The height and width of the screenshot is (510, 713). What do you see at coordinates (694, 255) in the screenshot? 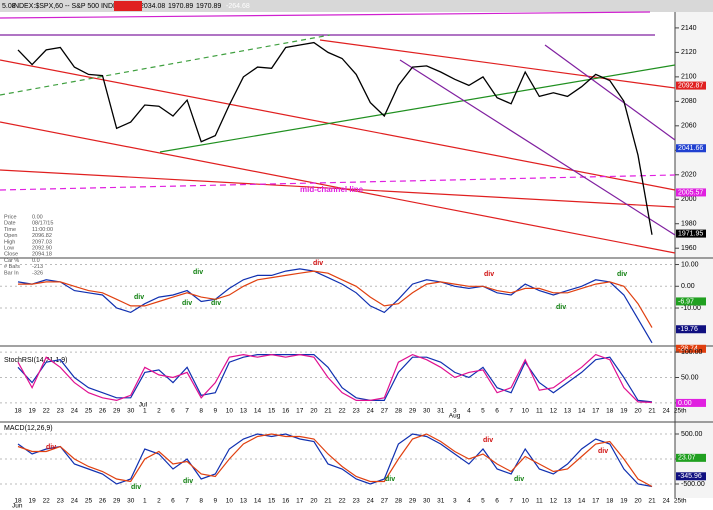
I see `right-axis` at bounding box center [694, 255].